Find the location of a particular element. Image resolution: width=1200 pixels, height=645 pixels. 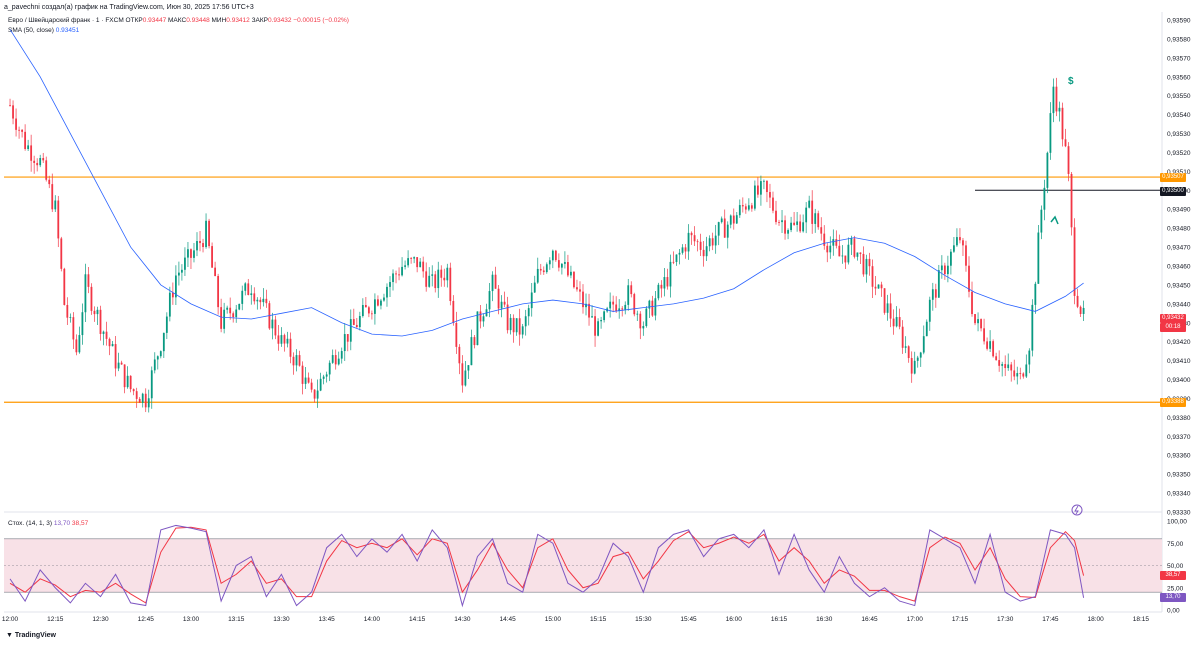

price-tag-upper: 0,93507 is located at coordinates (1173, 177).